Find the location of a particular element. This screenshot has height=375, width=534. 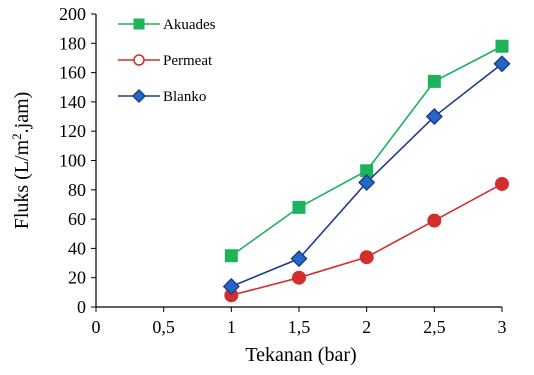

legend-marker-permeat is located at coordinates (139, 60).